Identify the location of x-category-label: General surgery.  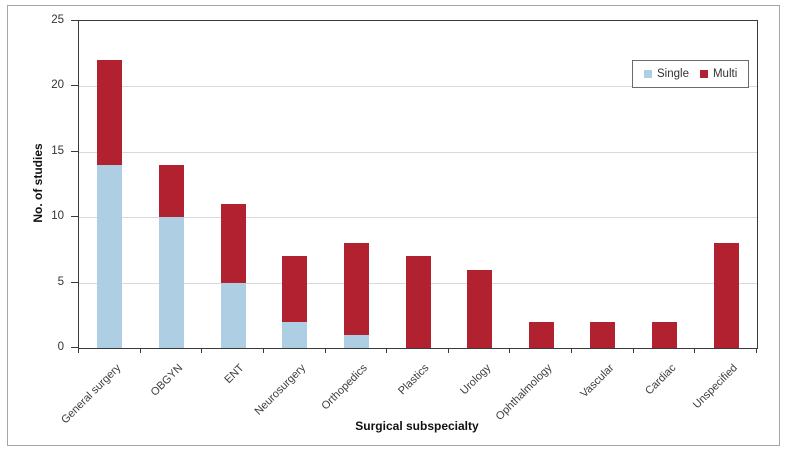
(91, 394).